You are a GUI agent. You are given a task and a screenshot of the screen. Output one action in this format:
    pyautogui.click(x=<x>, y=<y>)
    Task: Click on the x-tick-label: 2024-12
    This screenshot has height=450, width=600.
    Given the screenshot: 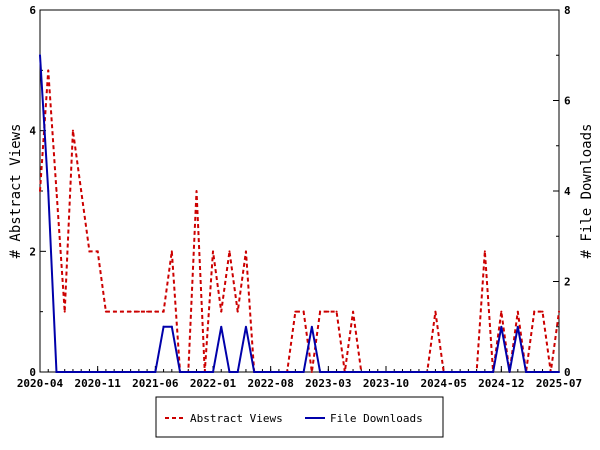 What is the action you would take?
    pyautogui.click(x=501, y=383)
    